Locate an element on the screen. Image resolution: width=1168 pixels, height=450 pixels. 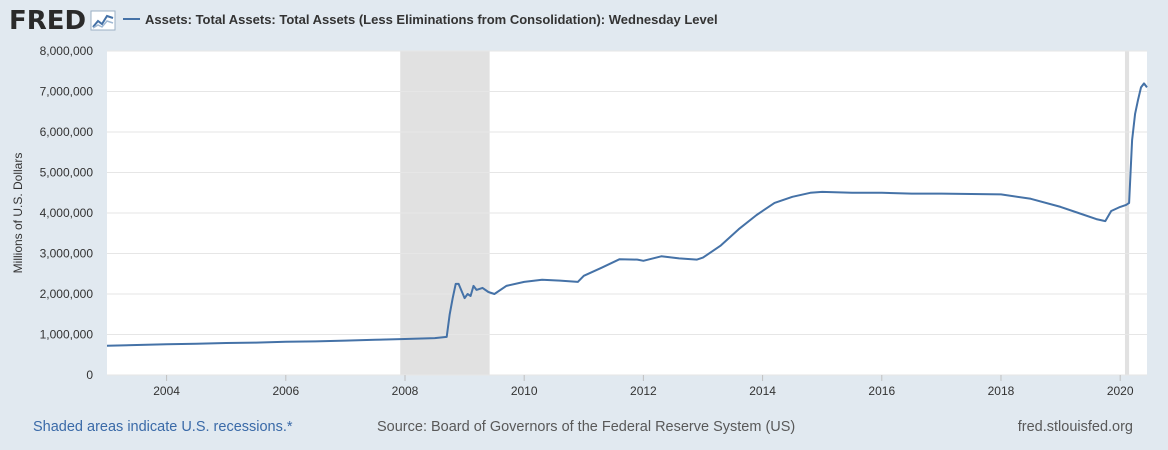
y-tick-label: 1,000,000 is located at coordinates (67, 335).